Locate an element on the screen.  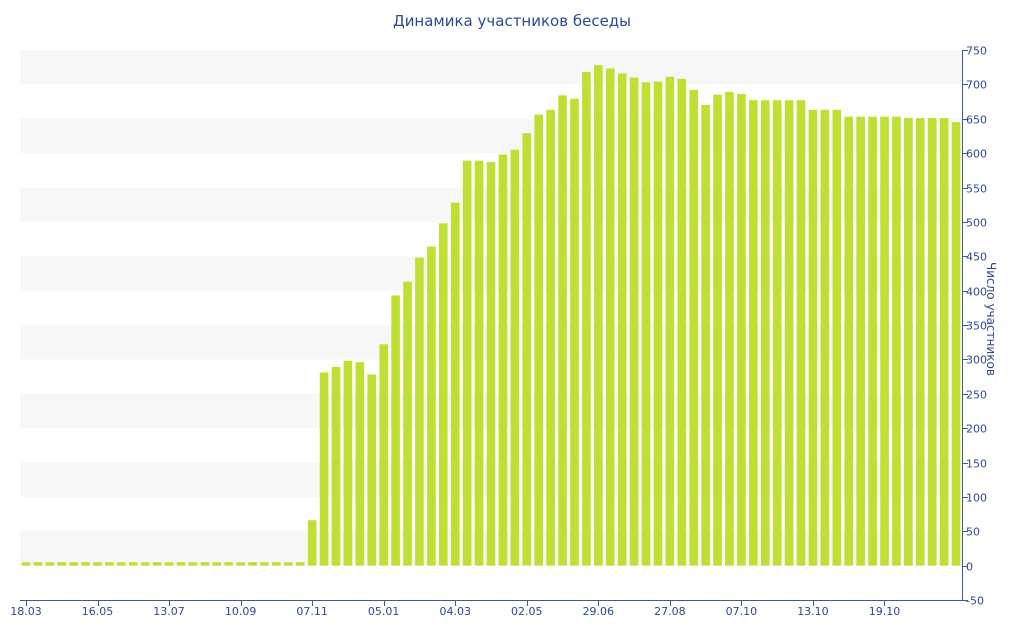
y-tick-label: 400 is located at coordinates (976, 292).